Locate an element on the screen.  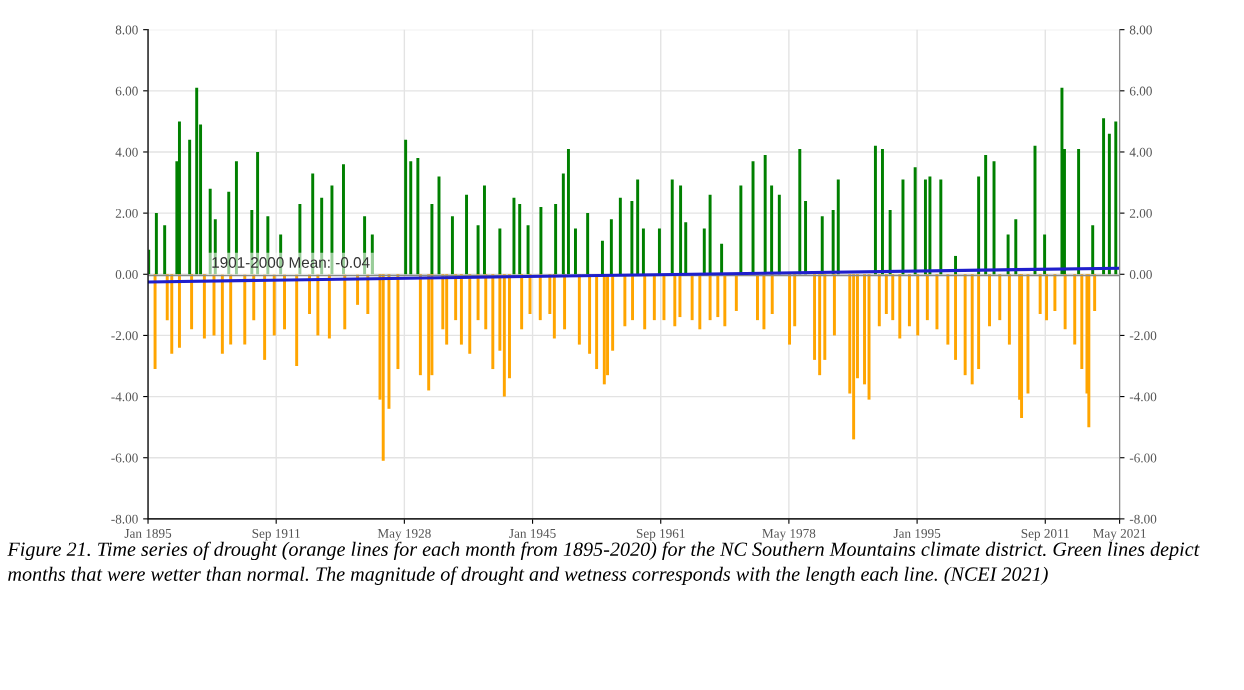
y-tick-label: -2.00 is located at coordinates (124, 336).